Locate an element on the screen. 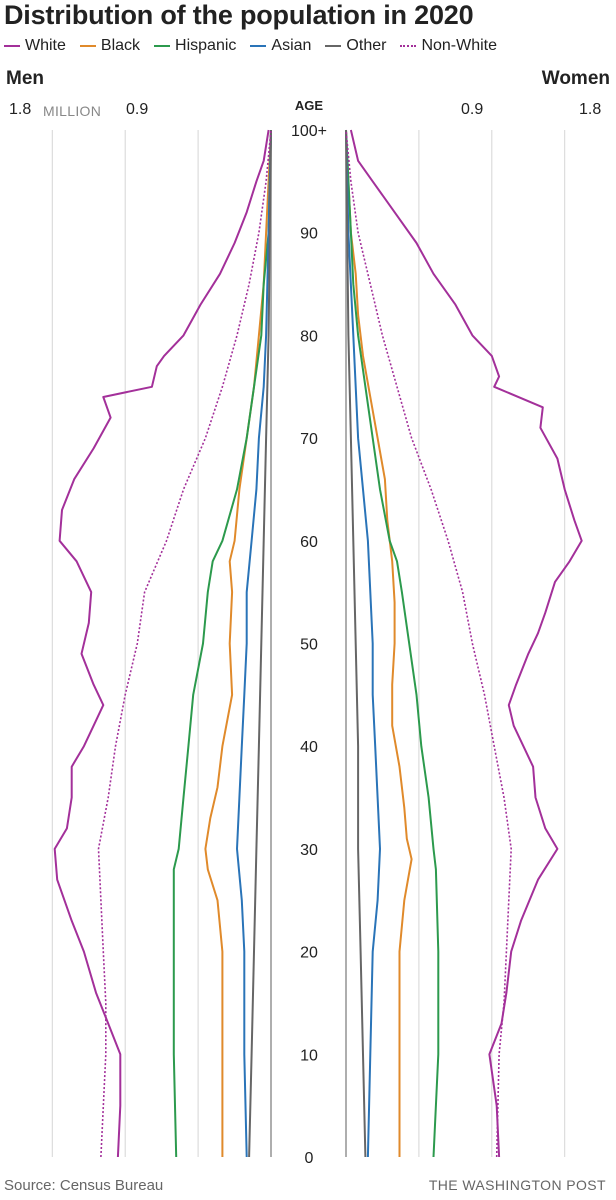  legend-label: Other is located at coordinates (366, 45).